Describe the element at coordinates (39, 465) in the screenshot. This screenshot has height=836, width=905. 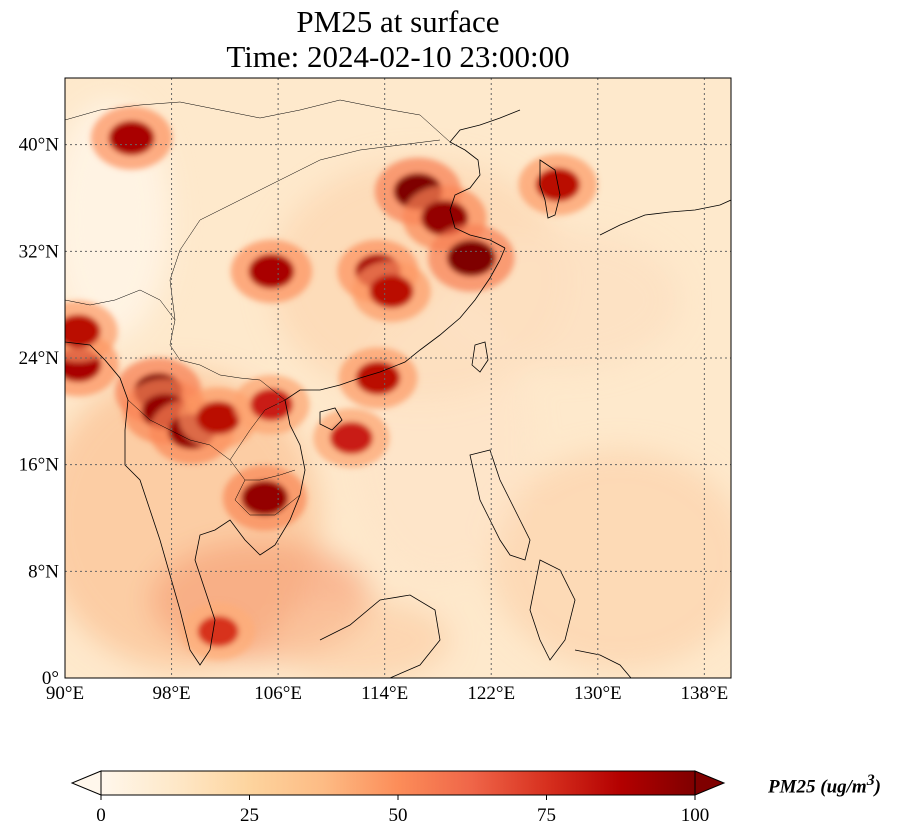
I see `lat-tick-label: 16°N` at that location.